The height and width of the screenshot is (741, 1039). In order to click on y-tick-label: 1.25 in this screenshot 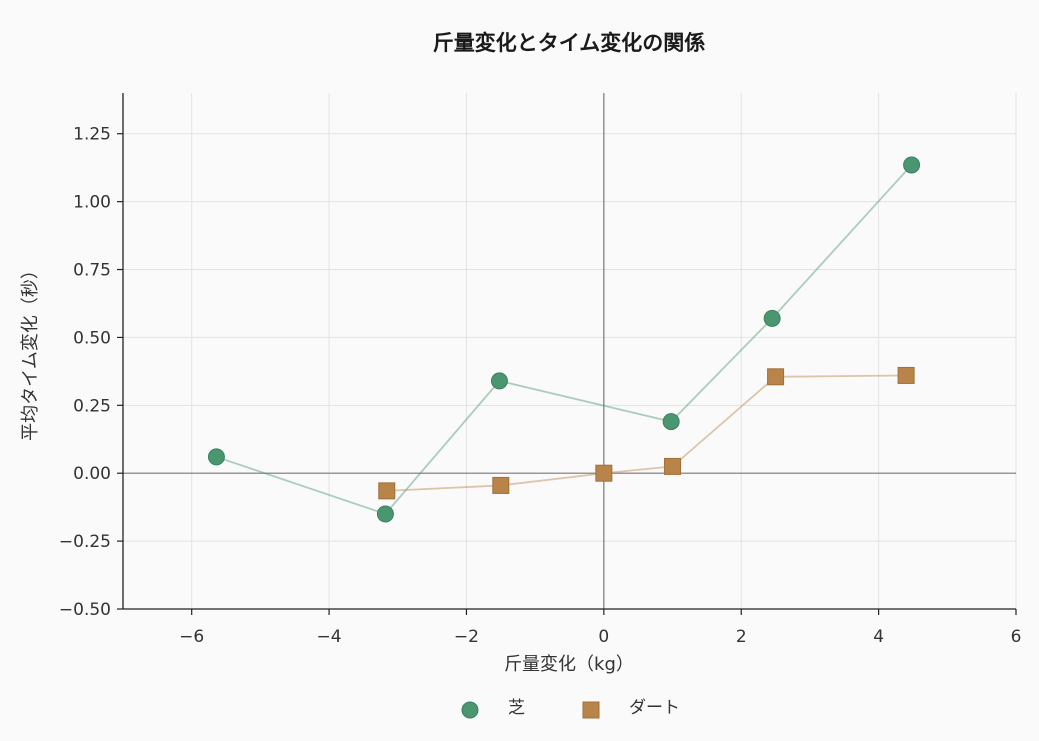, I will do `click(92, 135)`.